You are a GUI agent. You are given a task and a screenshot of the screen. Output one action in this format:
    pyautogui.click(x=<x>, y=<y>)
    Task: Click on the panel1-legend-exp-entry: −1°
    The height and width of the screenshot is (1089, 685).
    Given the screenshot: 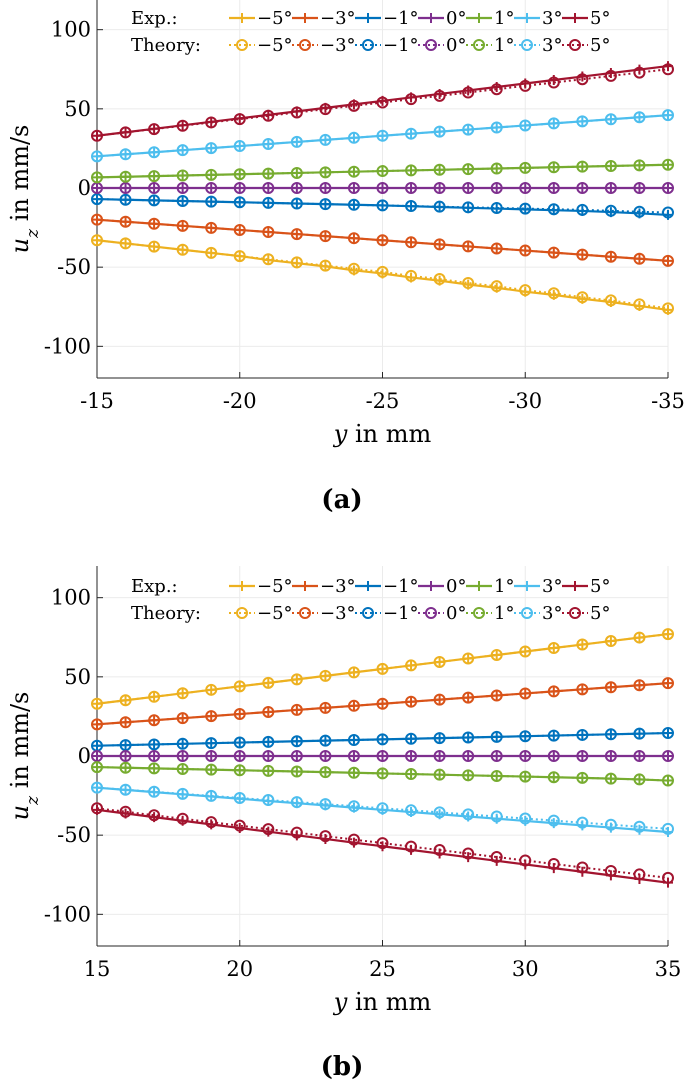 What is the action you would take?
    pyautogui.click(x=401, y=18)
    